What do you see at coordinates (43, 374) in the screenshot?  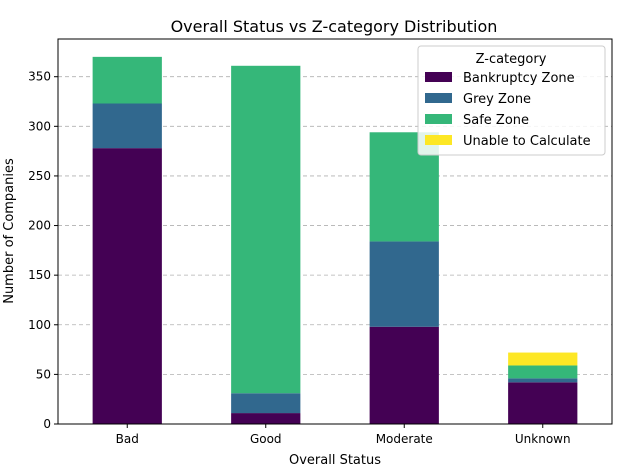 I see `y-tick-label: 50` at bounding box center [43, 374].